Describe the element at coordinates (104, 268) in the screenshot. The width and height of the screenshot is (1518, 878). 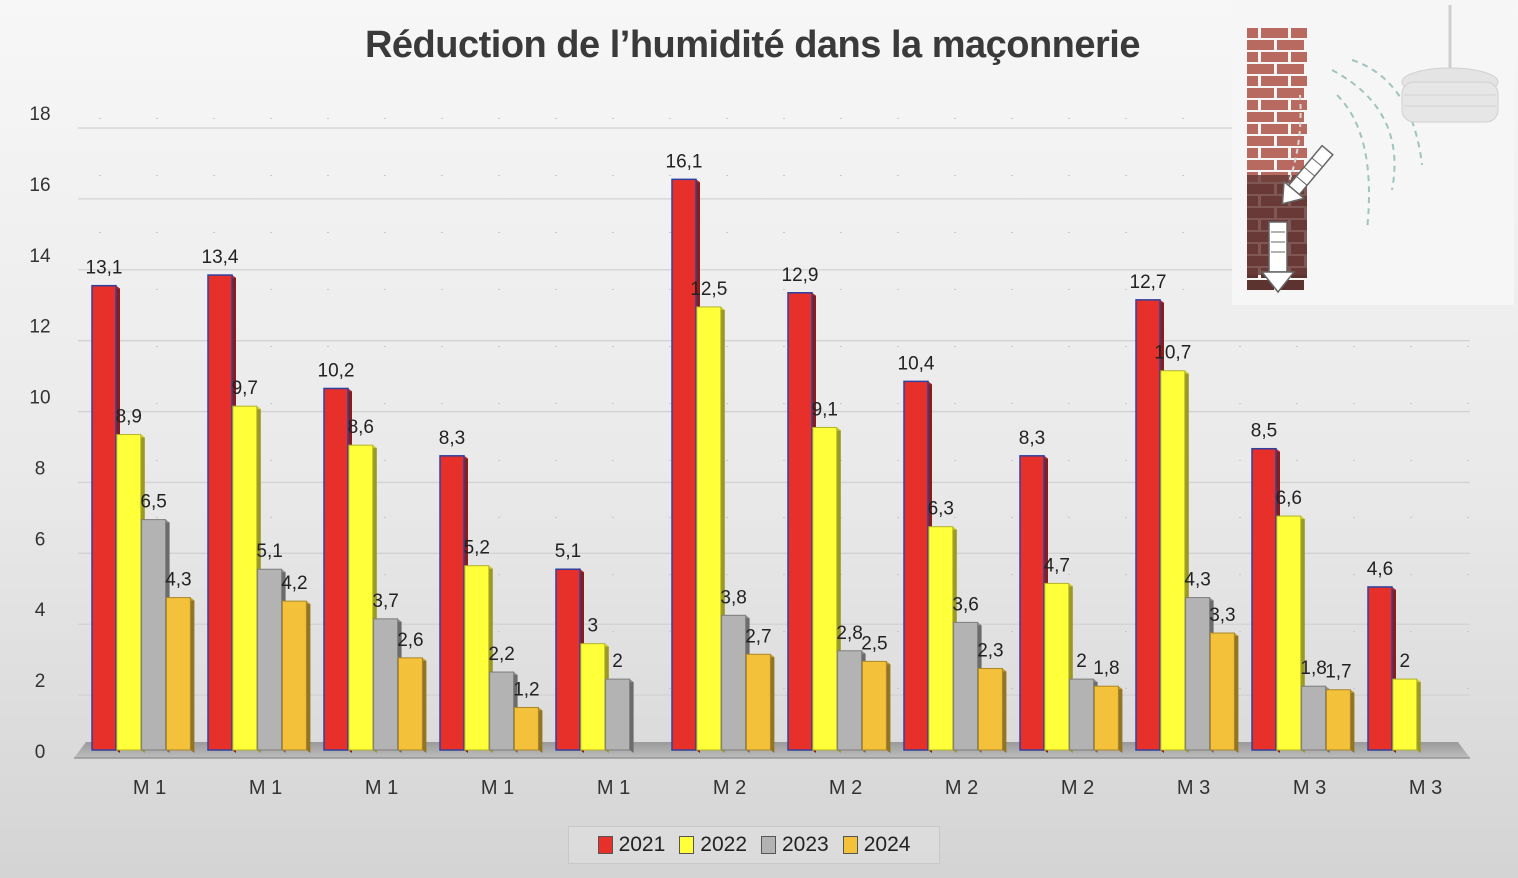
I see `data-label: 13,1` at that location.